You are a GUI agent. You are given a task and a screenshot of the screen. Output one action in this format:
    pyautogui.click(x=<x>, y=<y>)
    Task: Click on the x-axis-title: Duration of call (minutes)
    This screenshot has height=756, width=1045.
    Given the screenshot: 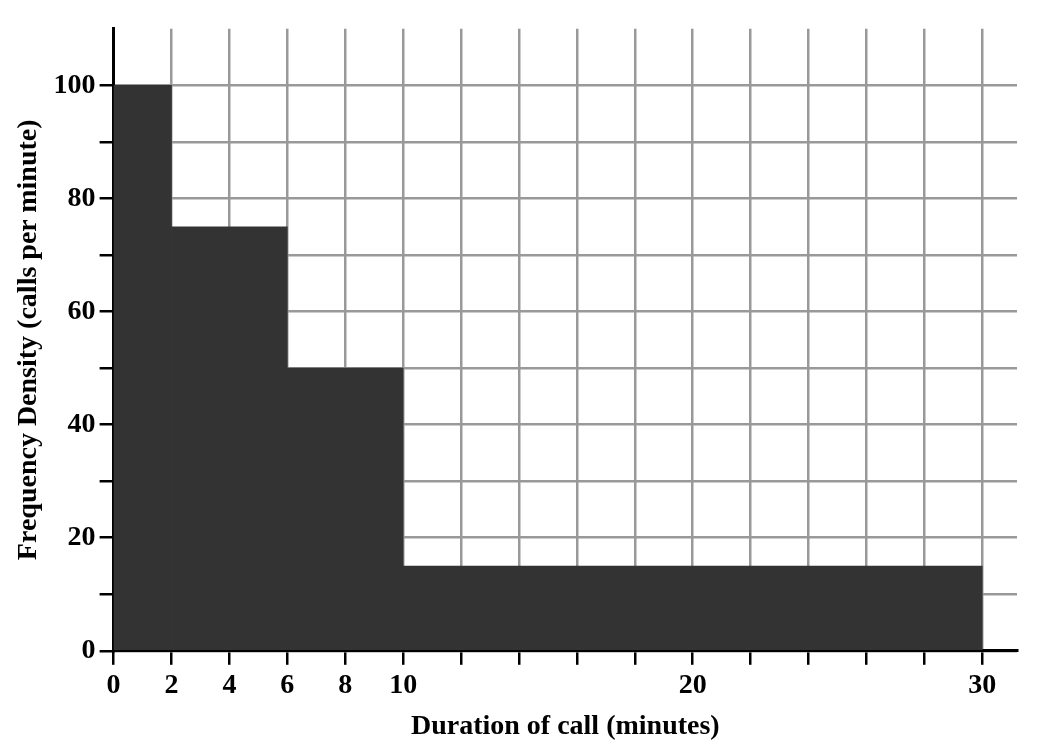 What is the action you would take?
    pyautogui.click(x=565, y=725)
    